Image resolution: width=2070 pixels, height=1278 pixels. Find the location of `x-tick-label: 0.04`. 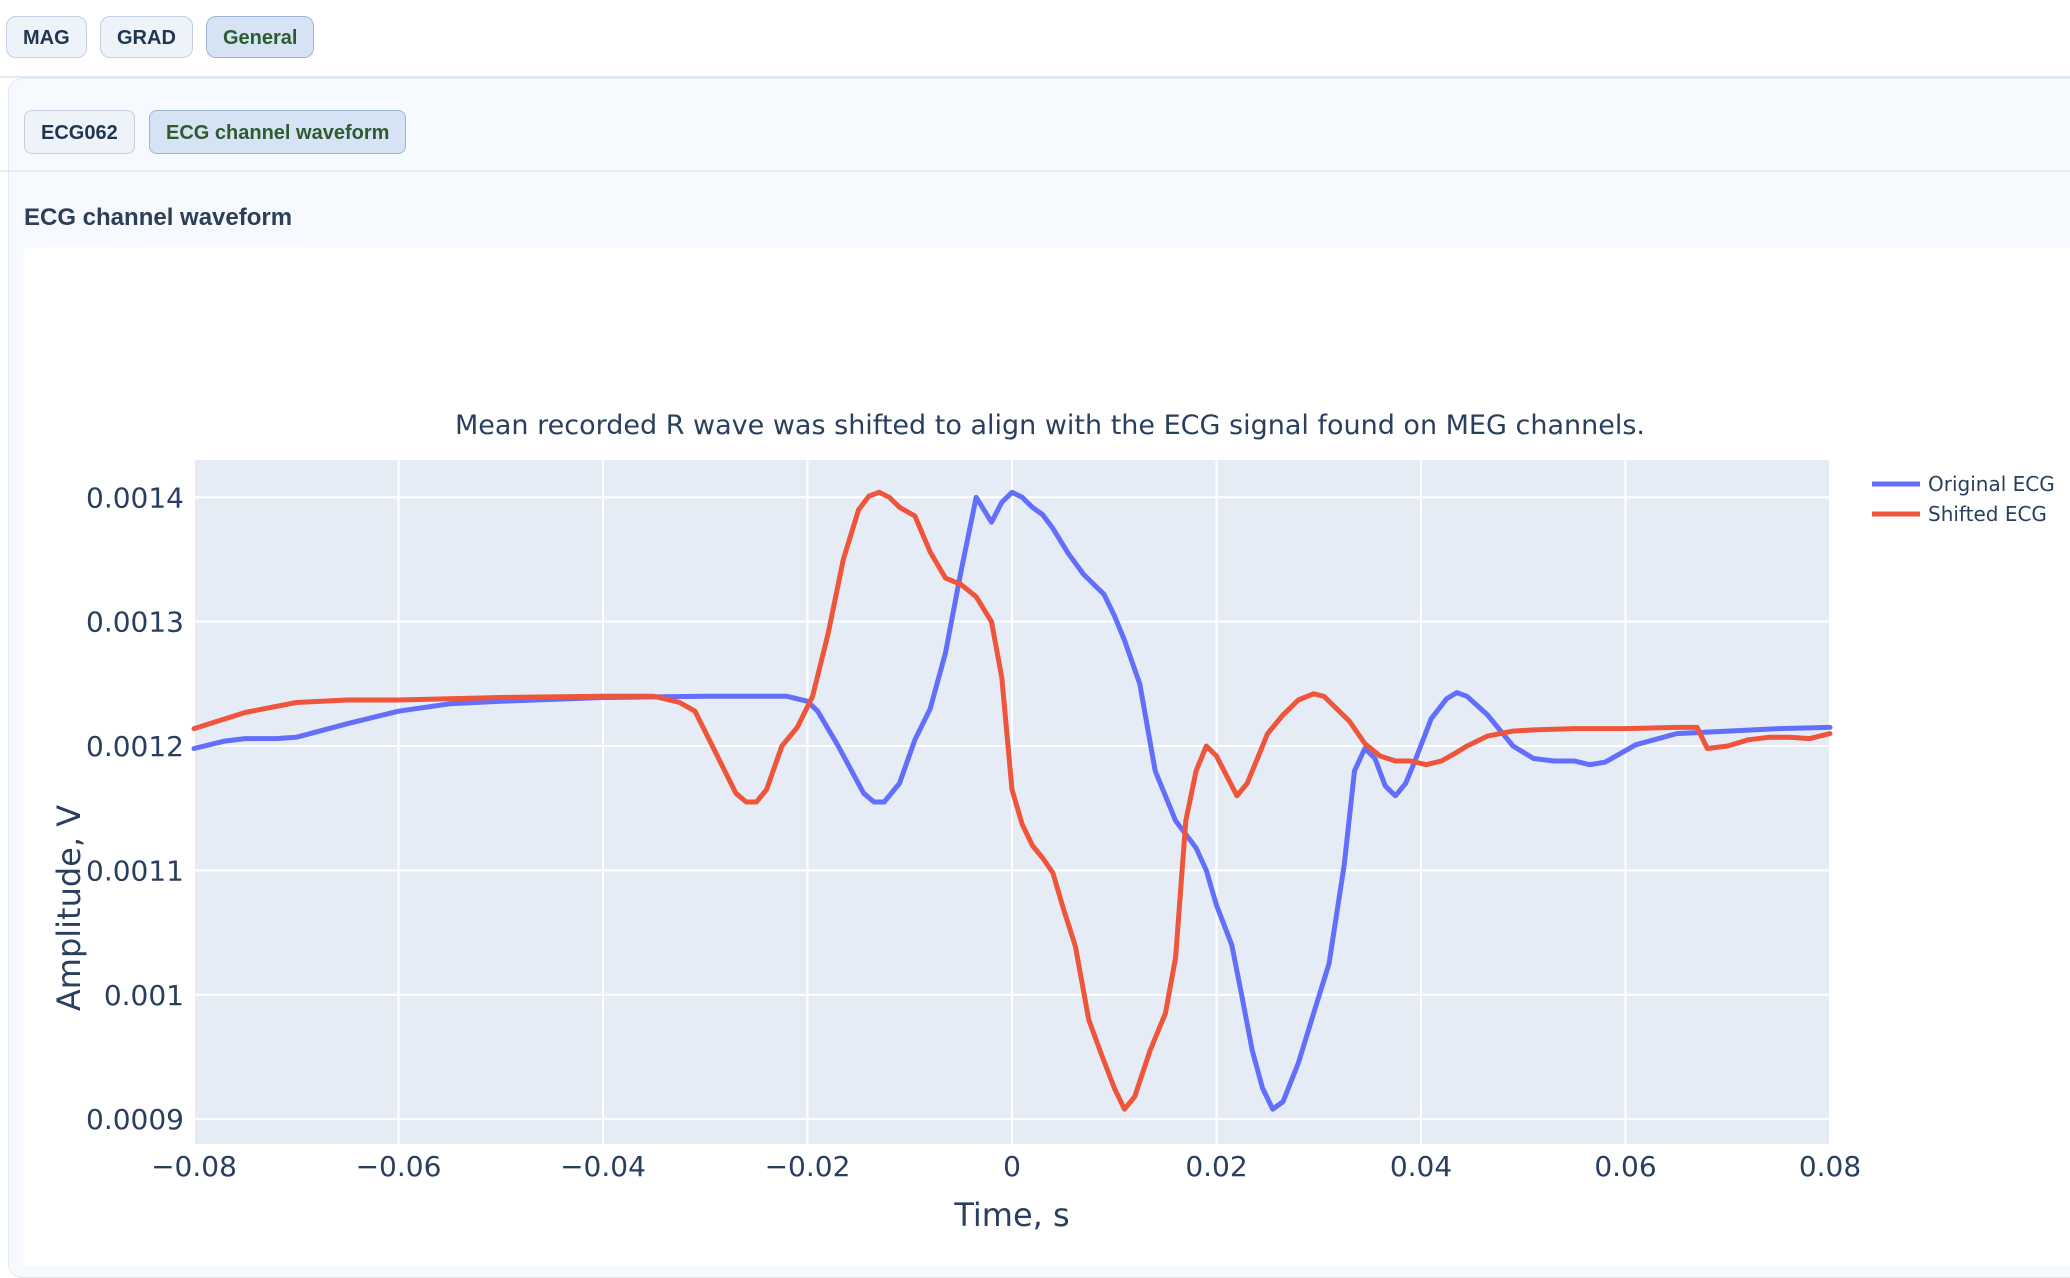

x-tick-label: 0.04 is located at coordinates (1421, 1166).